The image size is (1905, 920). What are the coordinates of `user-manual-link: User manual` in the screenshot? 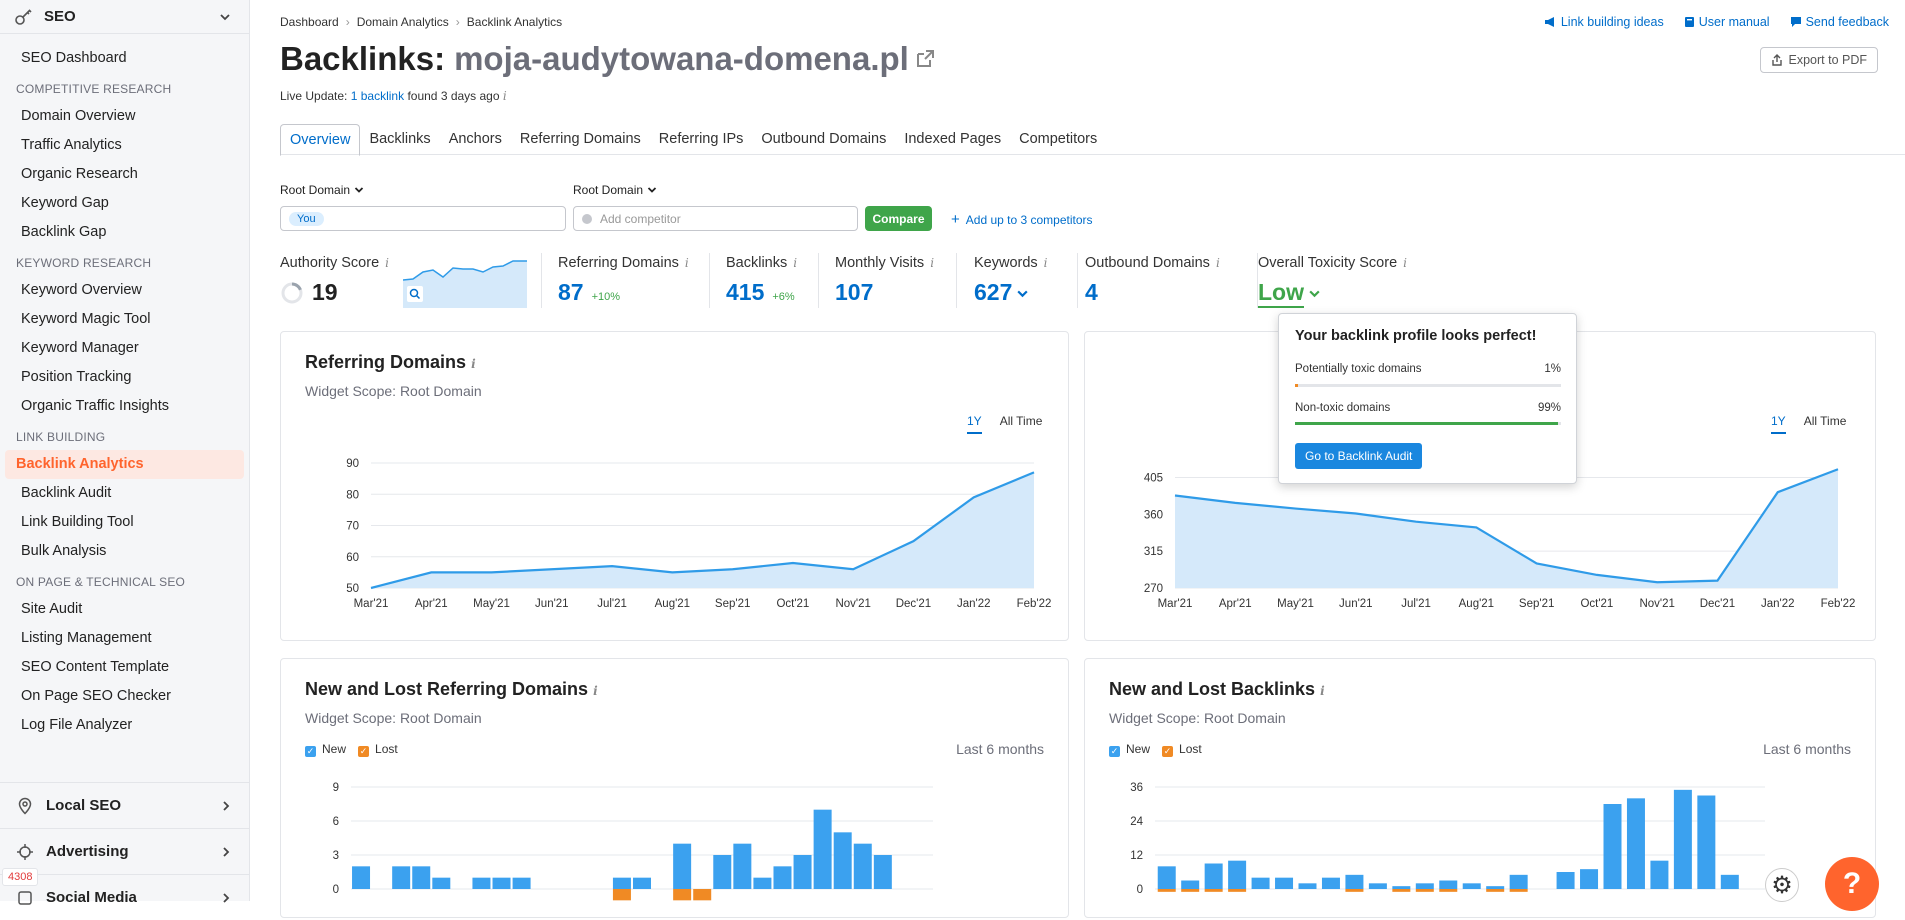 It's located at (1727, 22).